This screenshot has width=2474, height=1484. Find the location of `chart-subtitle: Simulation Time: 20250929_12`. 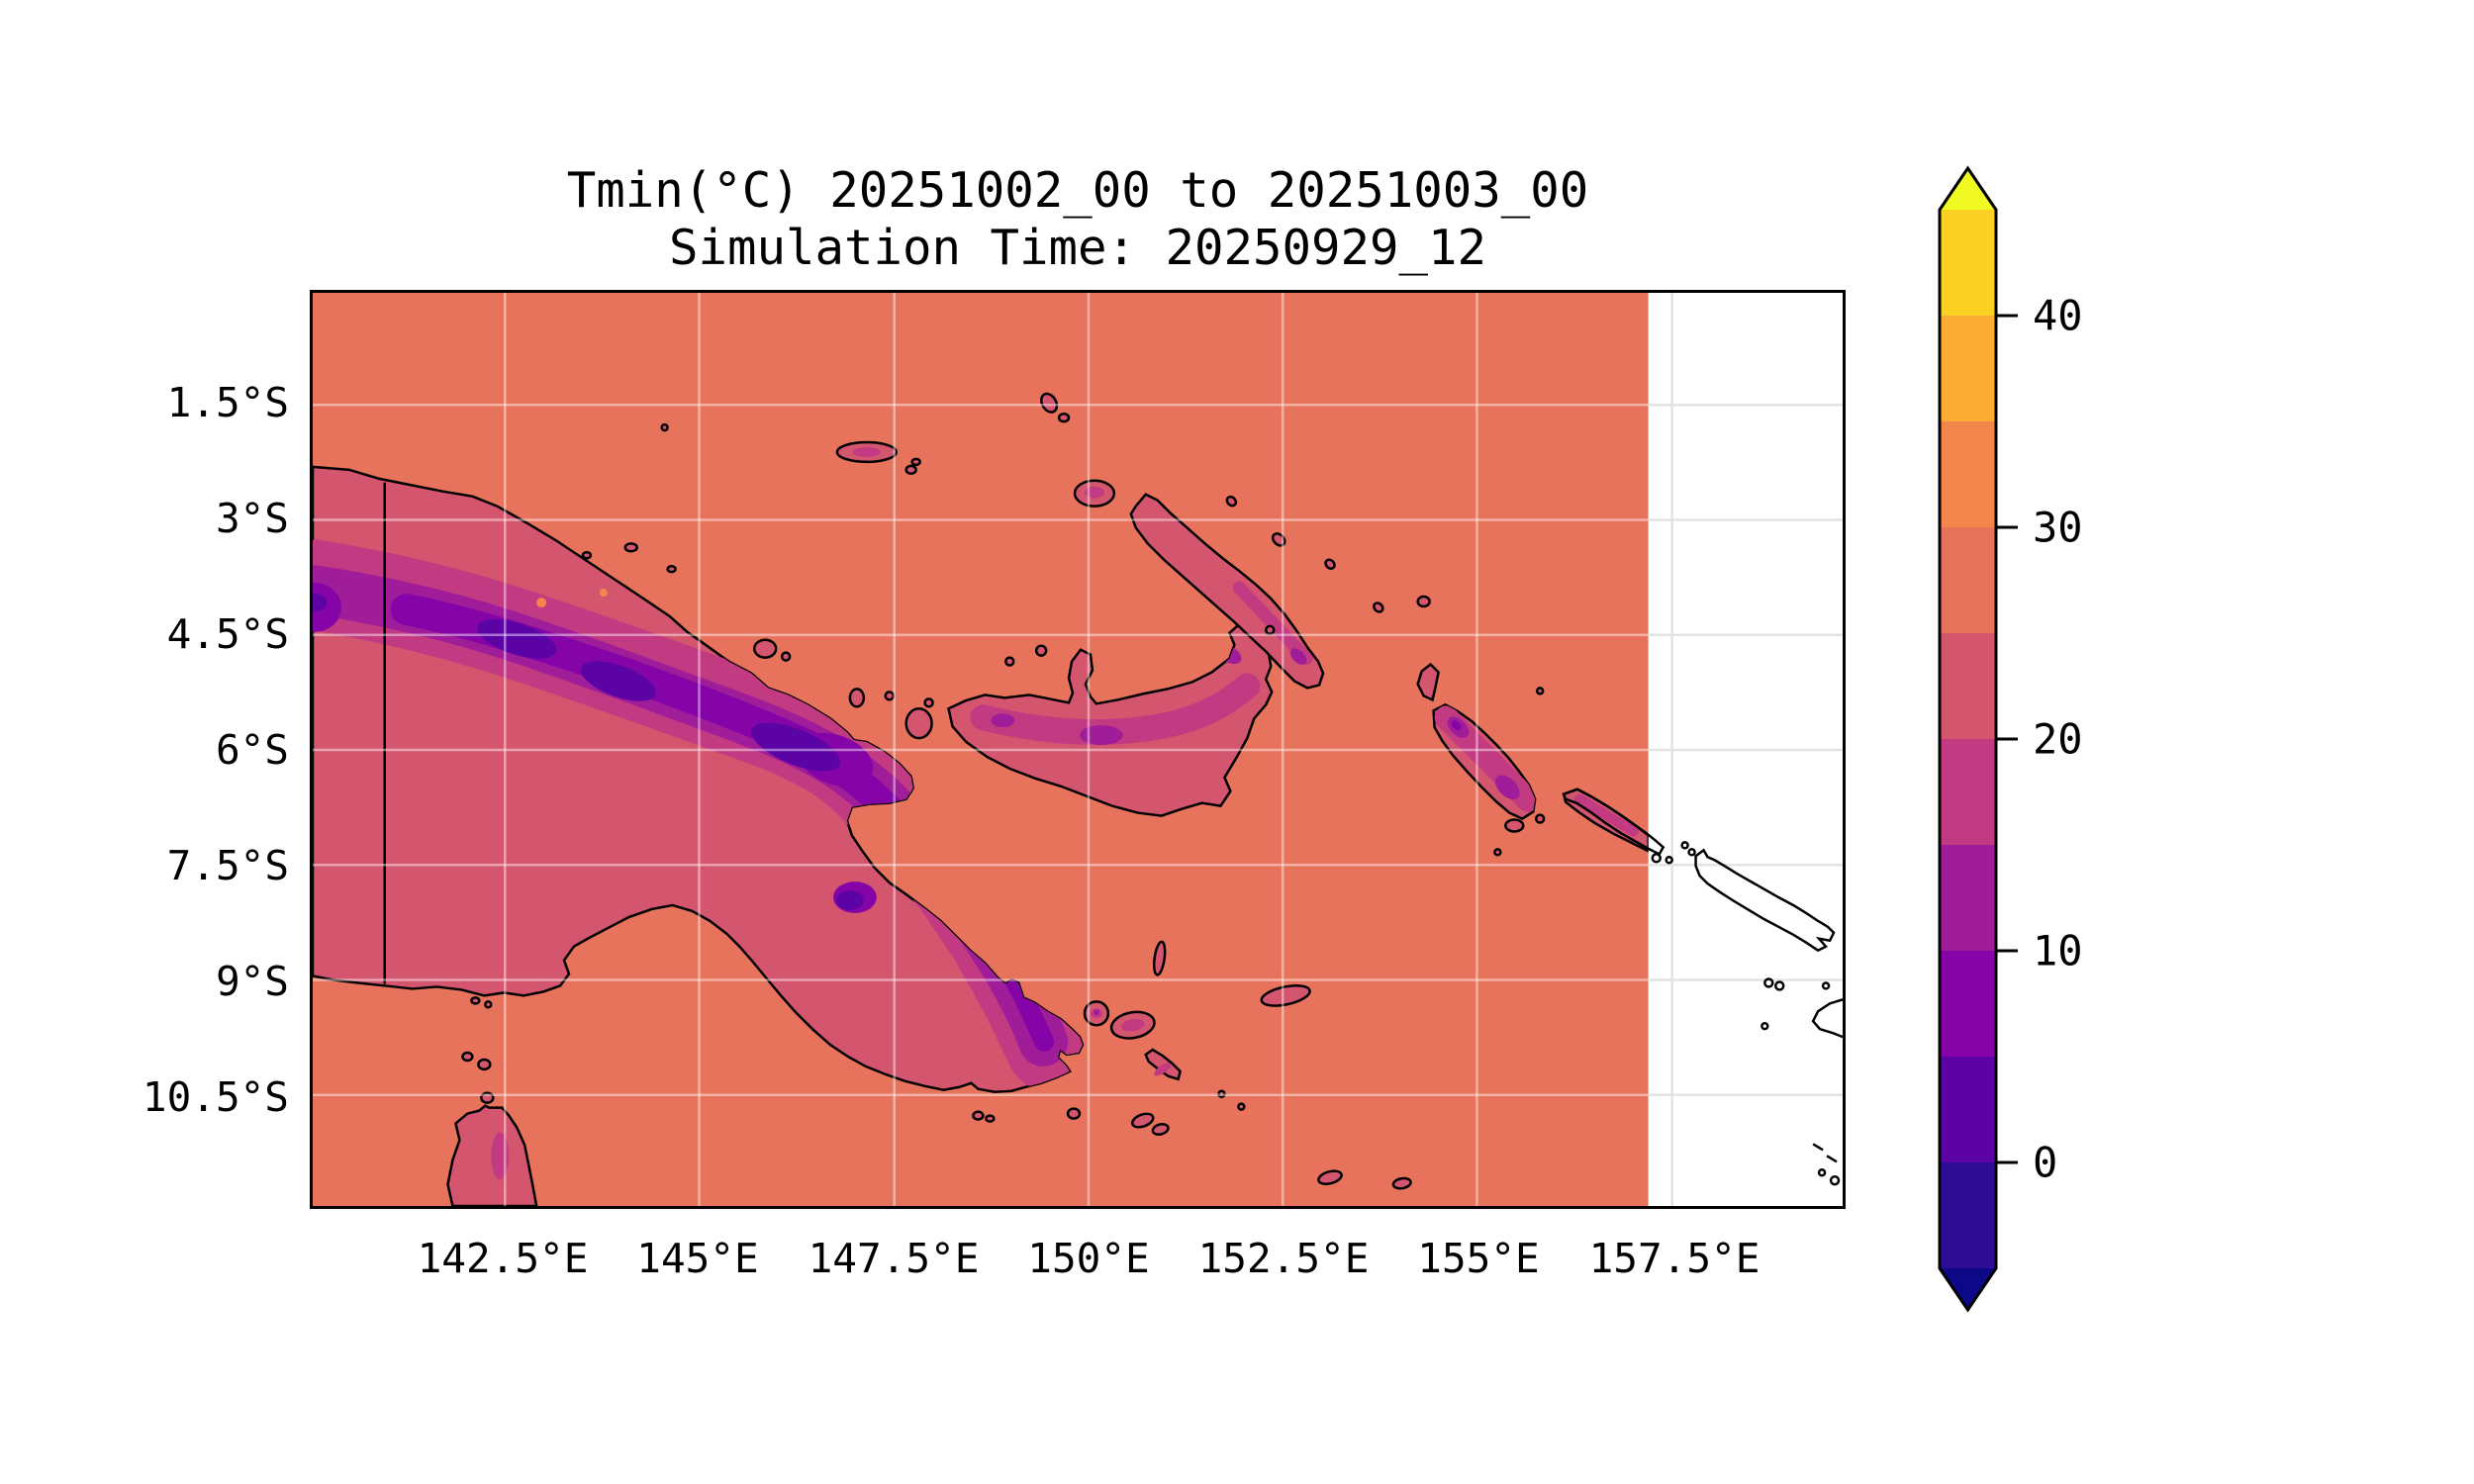

chart-subtitle: Simulation Time: 20250929_12 is located at coordinates (1077, 248).